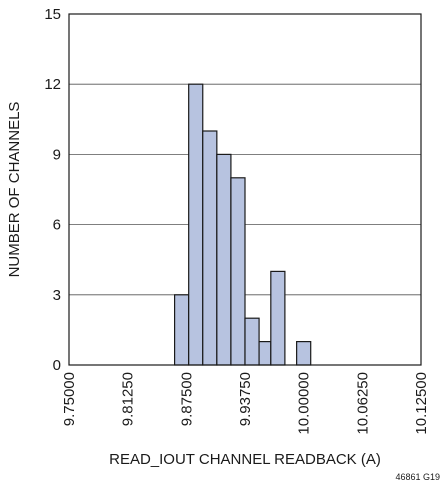  I want to click on y-tick-label: 3, so click(57, 295).